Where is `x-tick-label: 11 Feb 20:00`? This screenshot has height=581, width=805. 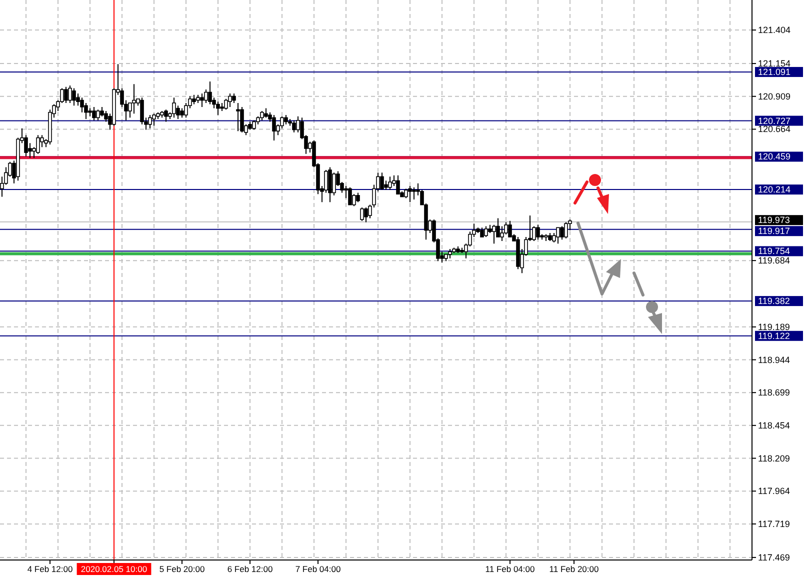
x-tick-label: 11 Feb 20:00 is located at coordinates (574, 569).